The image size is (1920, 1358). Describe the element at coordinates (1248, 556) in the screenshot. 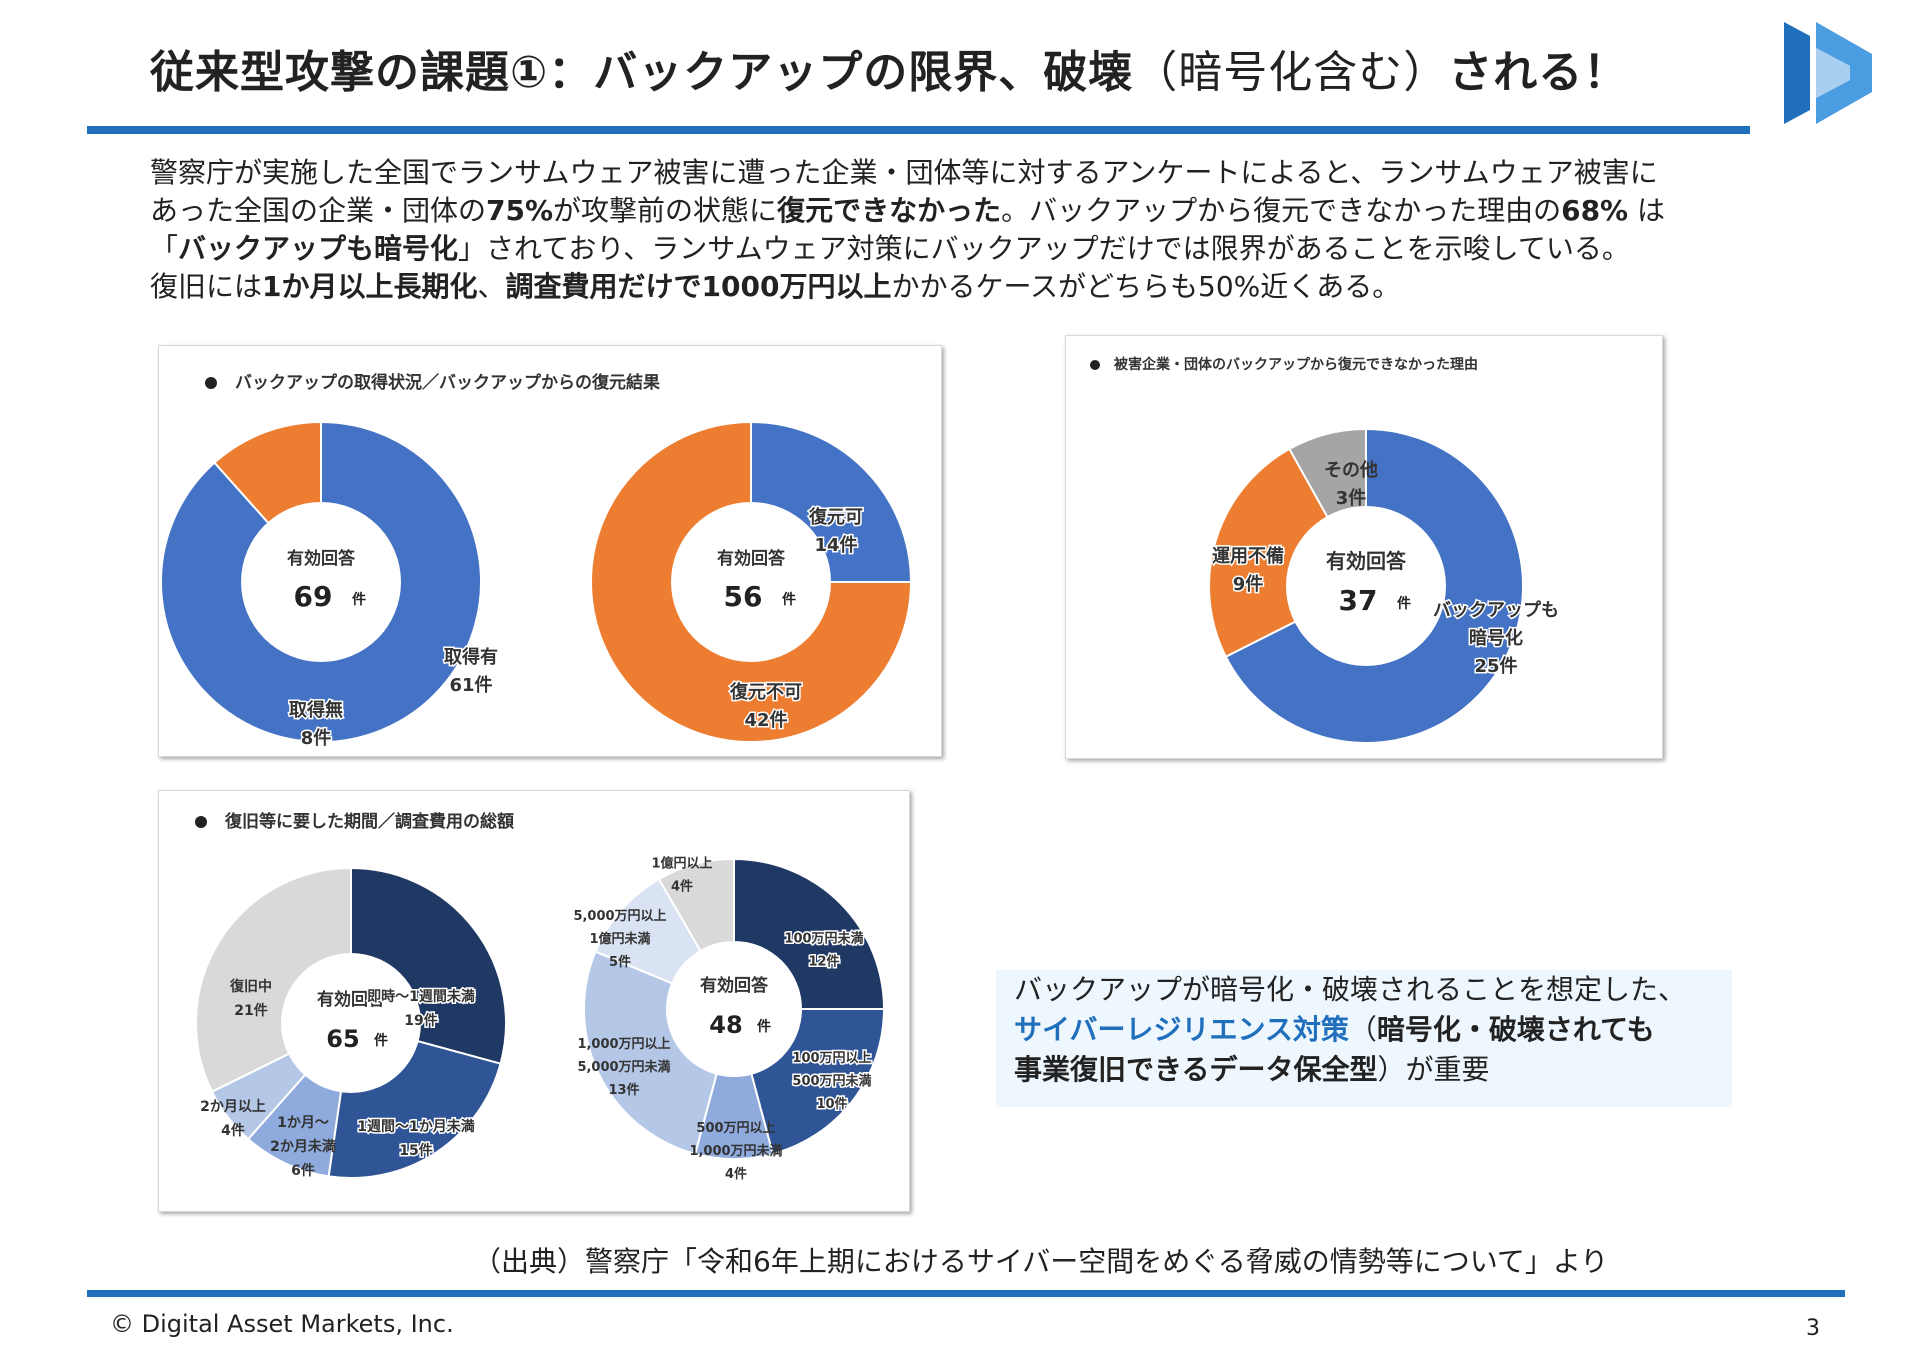

I see `slice-category-label: 運用不備` at that location.